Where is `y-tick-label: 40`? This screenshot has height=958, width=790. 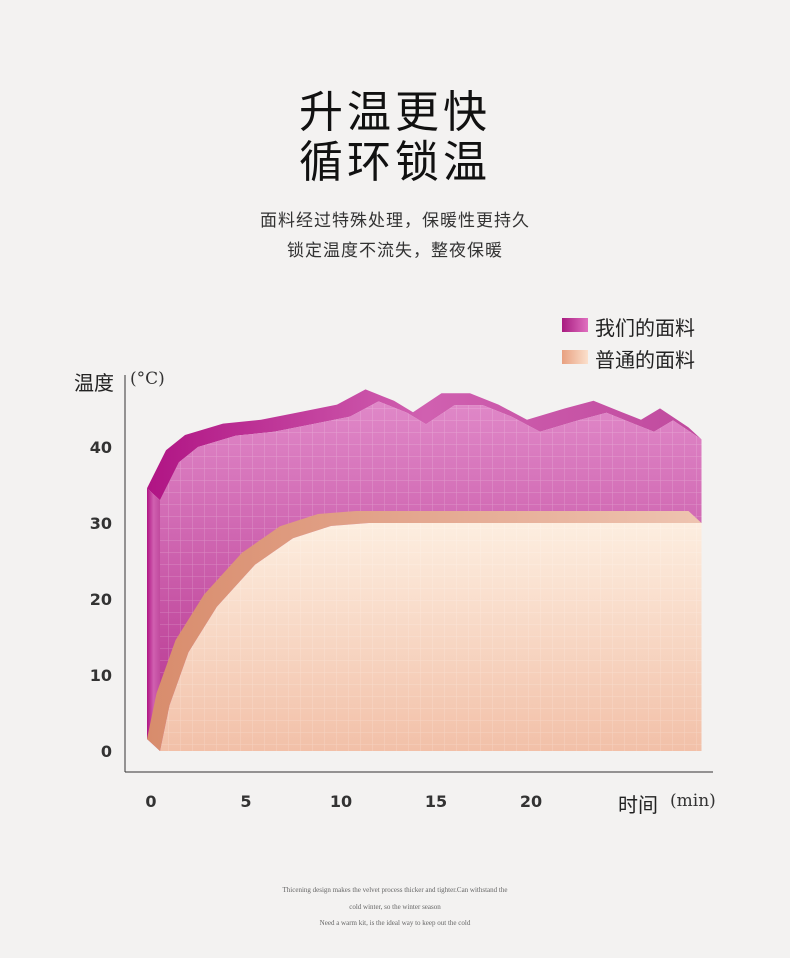 y-tick-label: 40 is located at coordinates (101, 447).